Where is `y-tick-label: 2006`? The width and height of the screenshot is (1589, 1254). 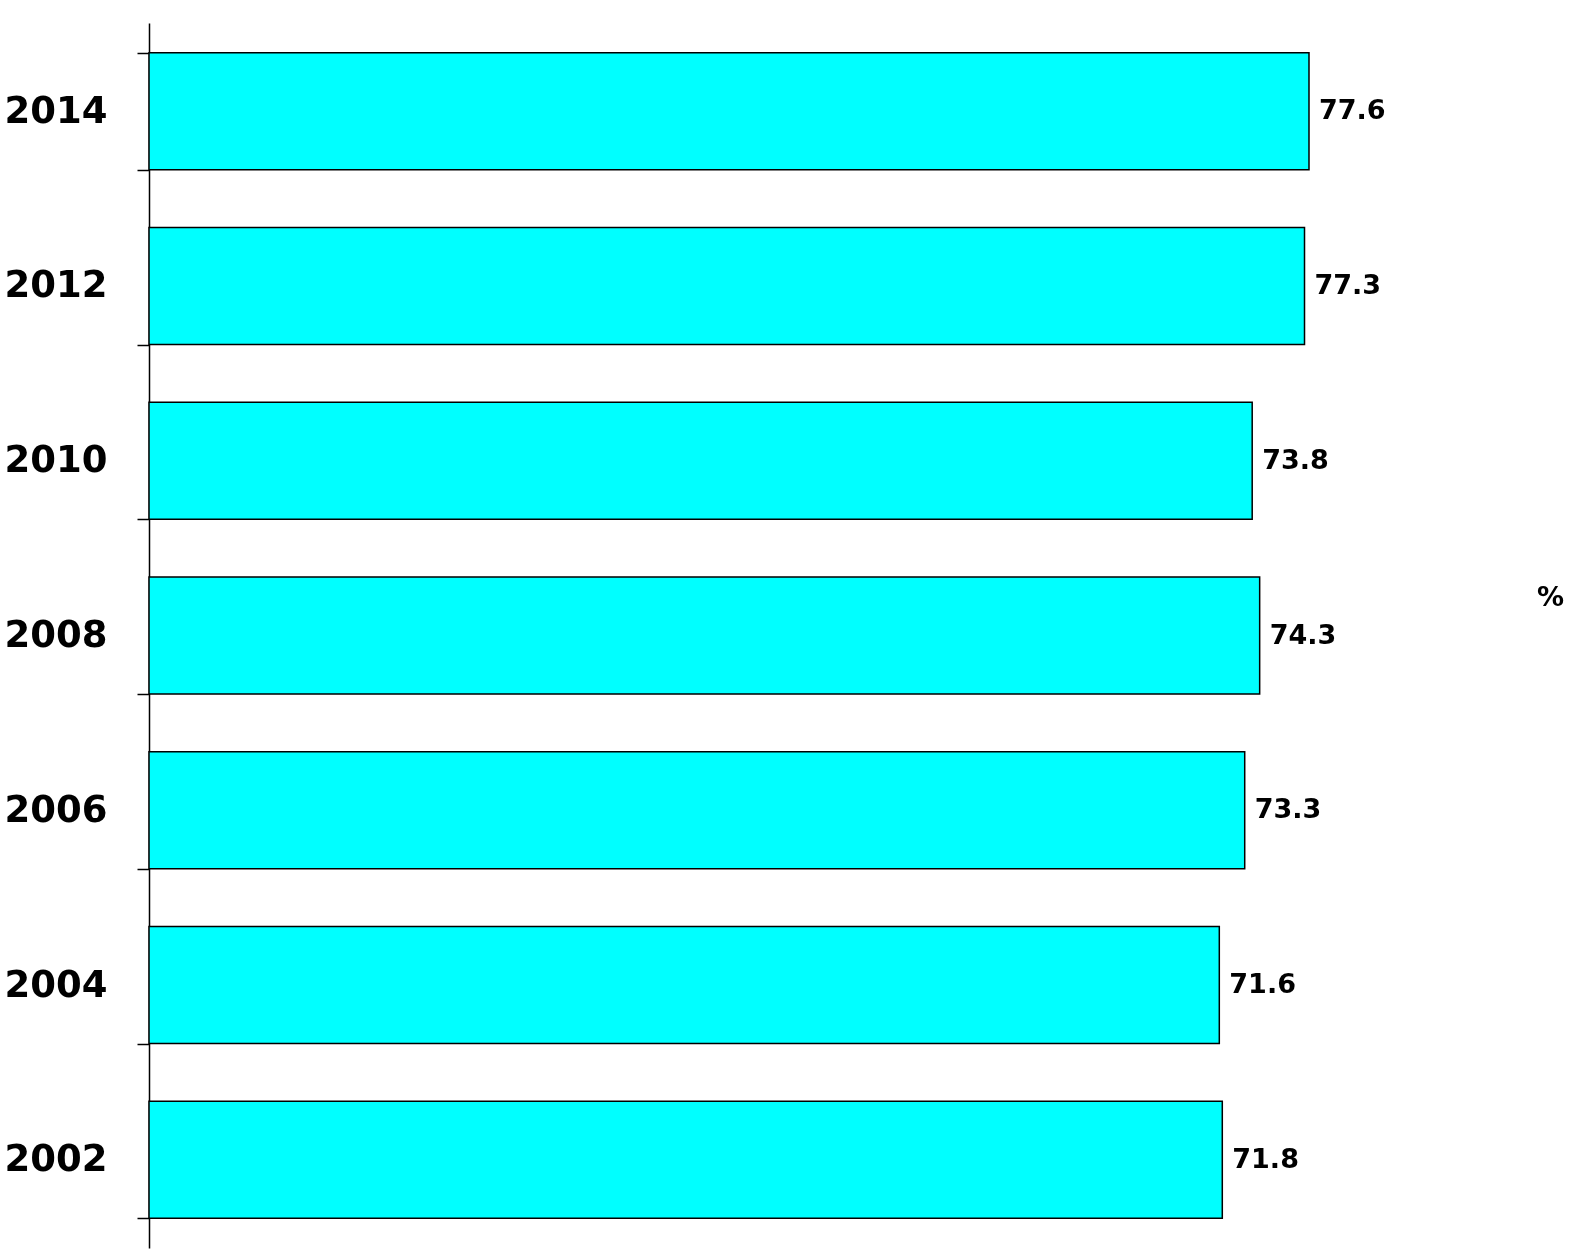
y-tick-label: 2006 is located at coordinates (56, 809).